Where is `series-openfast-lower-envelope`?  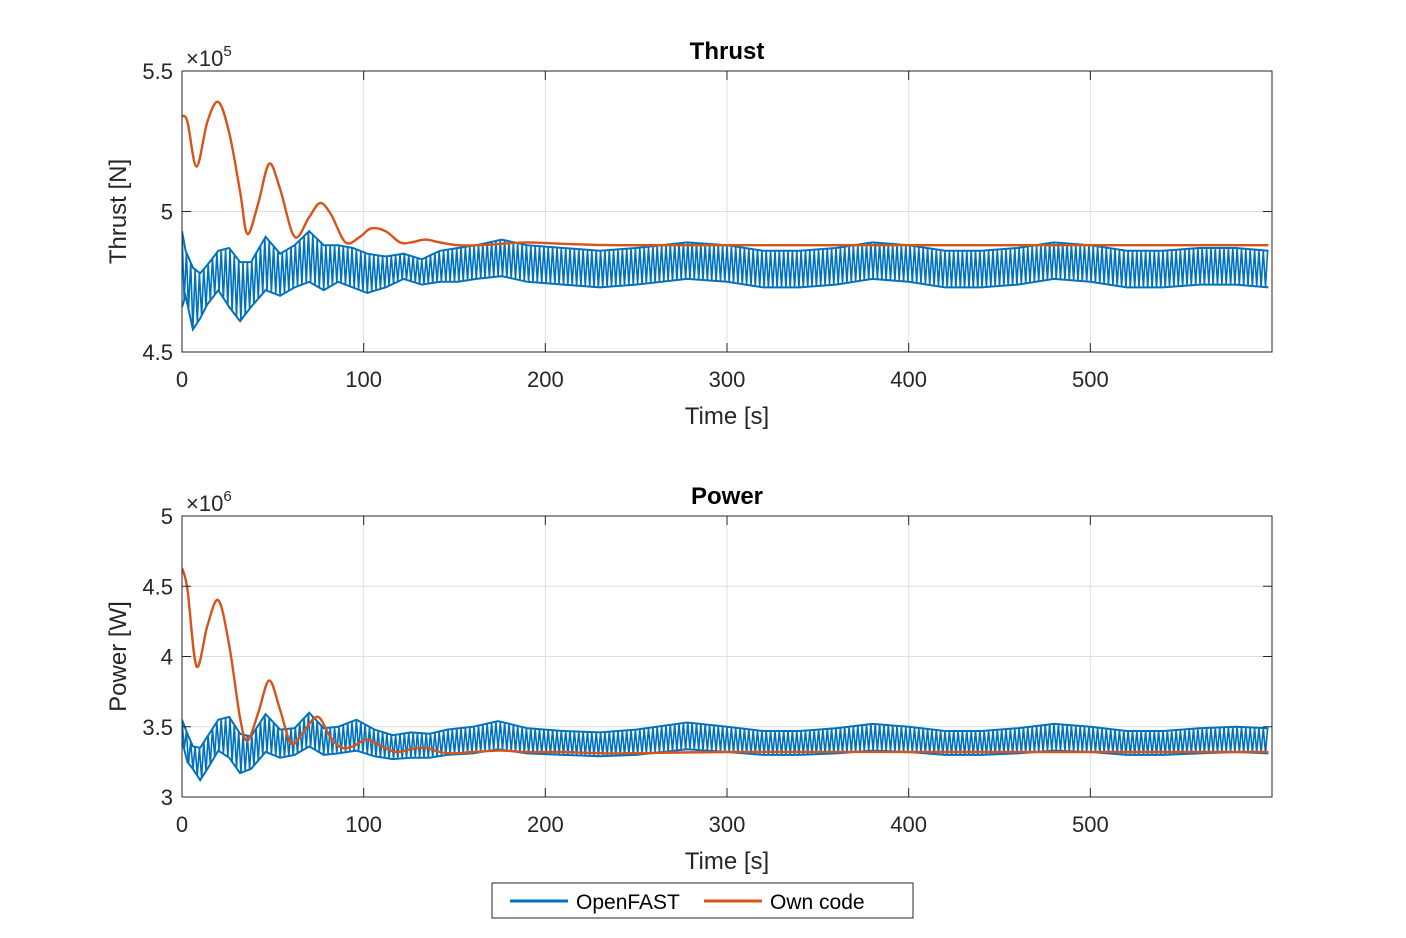
series-openfast-lower-envelope is located at coordinates (725, 304).